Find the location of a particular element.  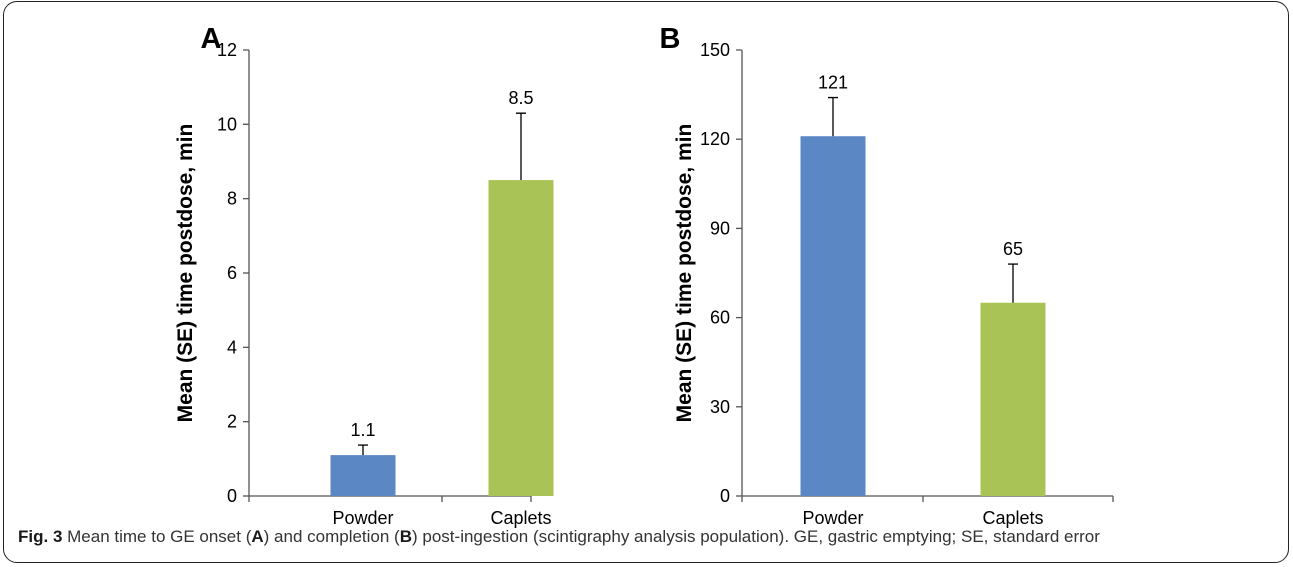

y-tick-label: 8 is located at coordinates (232, 199).